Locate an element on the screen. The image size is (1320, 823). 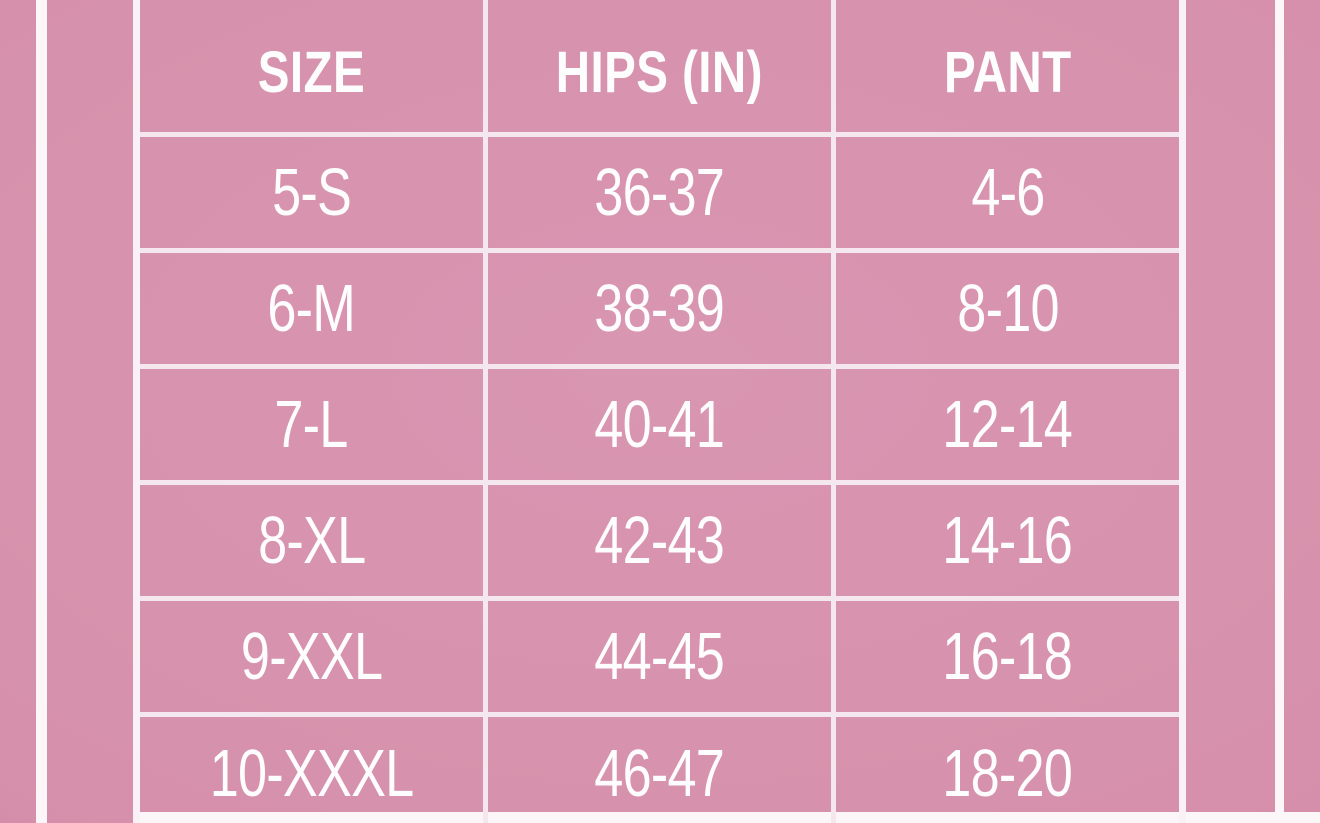
pant-value: 12-14 is located at coordinates (1008, 424).